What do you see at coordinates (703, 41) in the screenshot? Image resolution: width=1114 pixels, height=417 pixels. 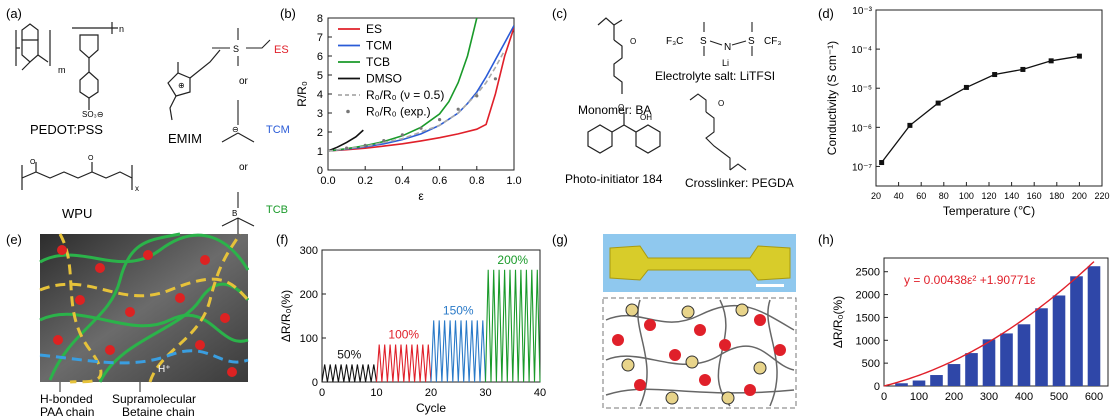 I see `s-atom-left: S` at bounding box center [703, 41].